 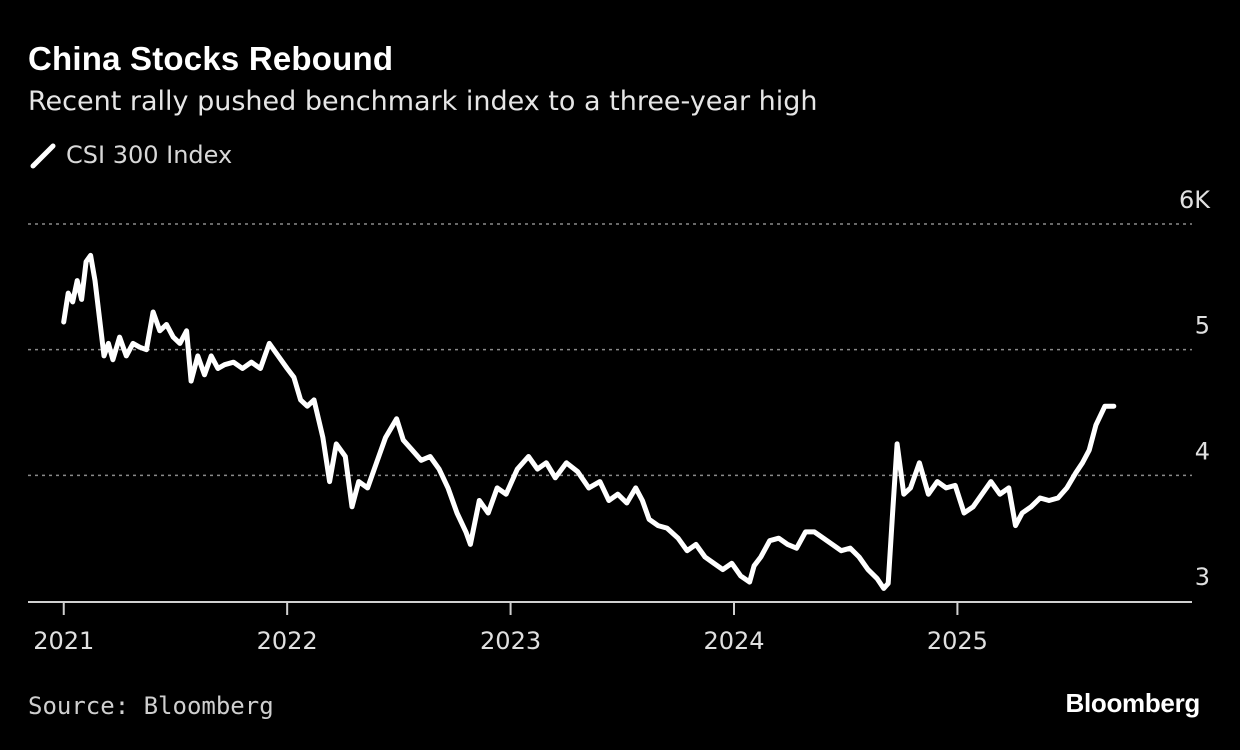 I want to click on legend: CSI 300 Index, so click(x=130, y=155).